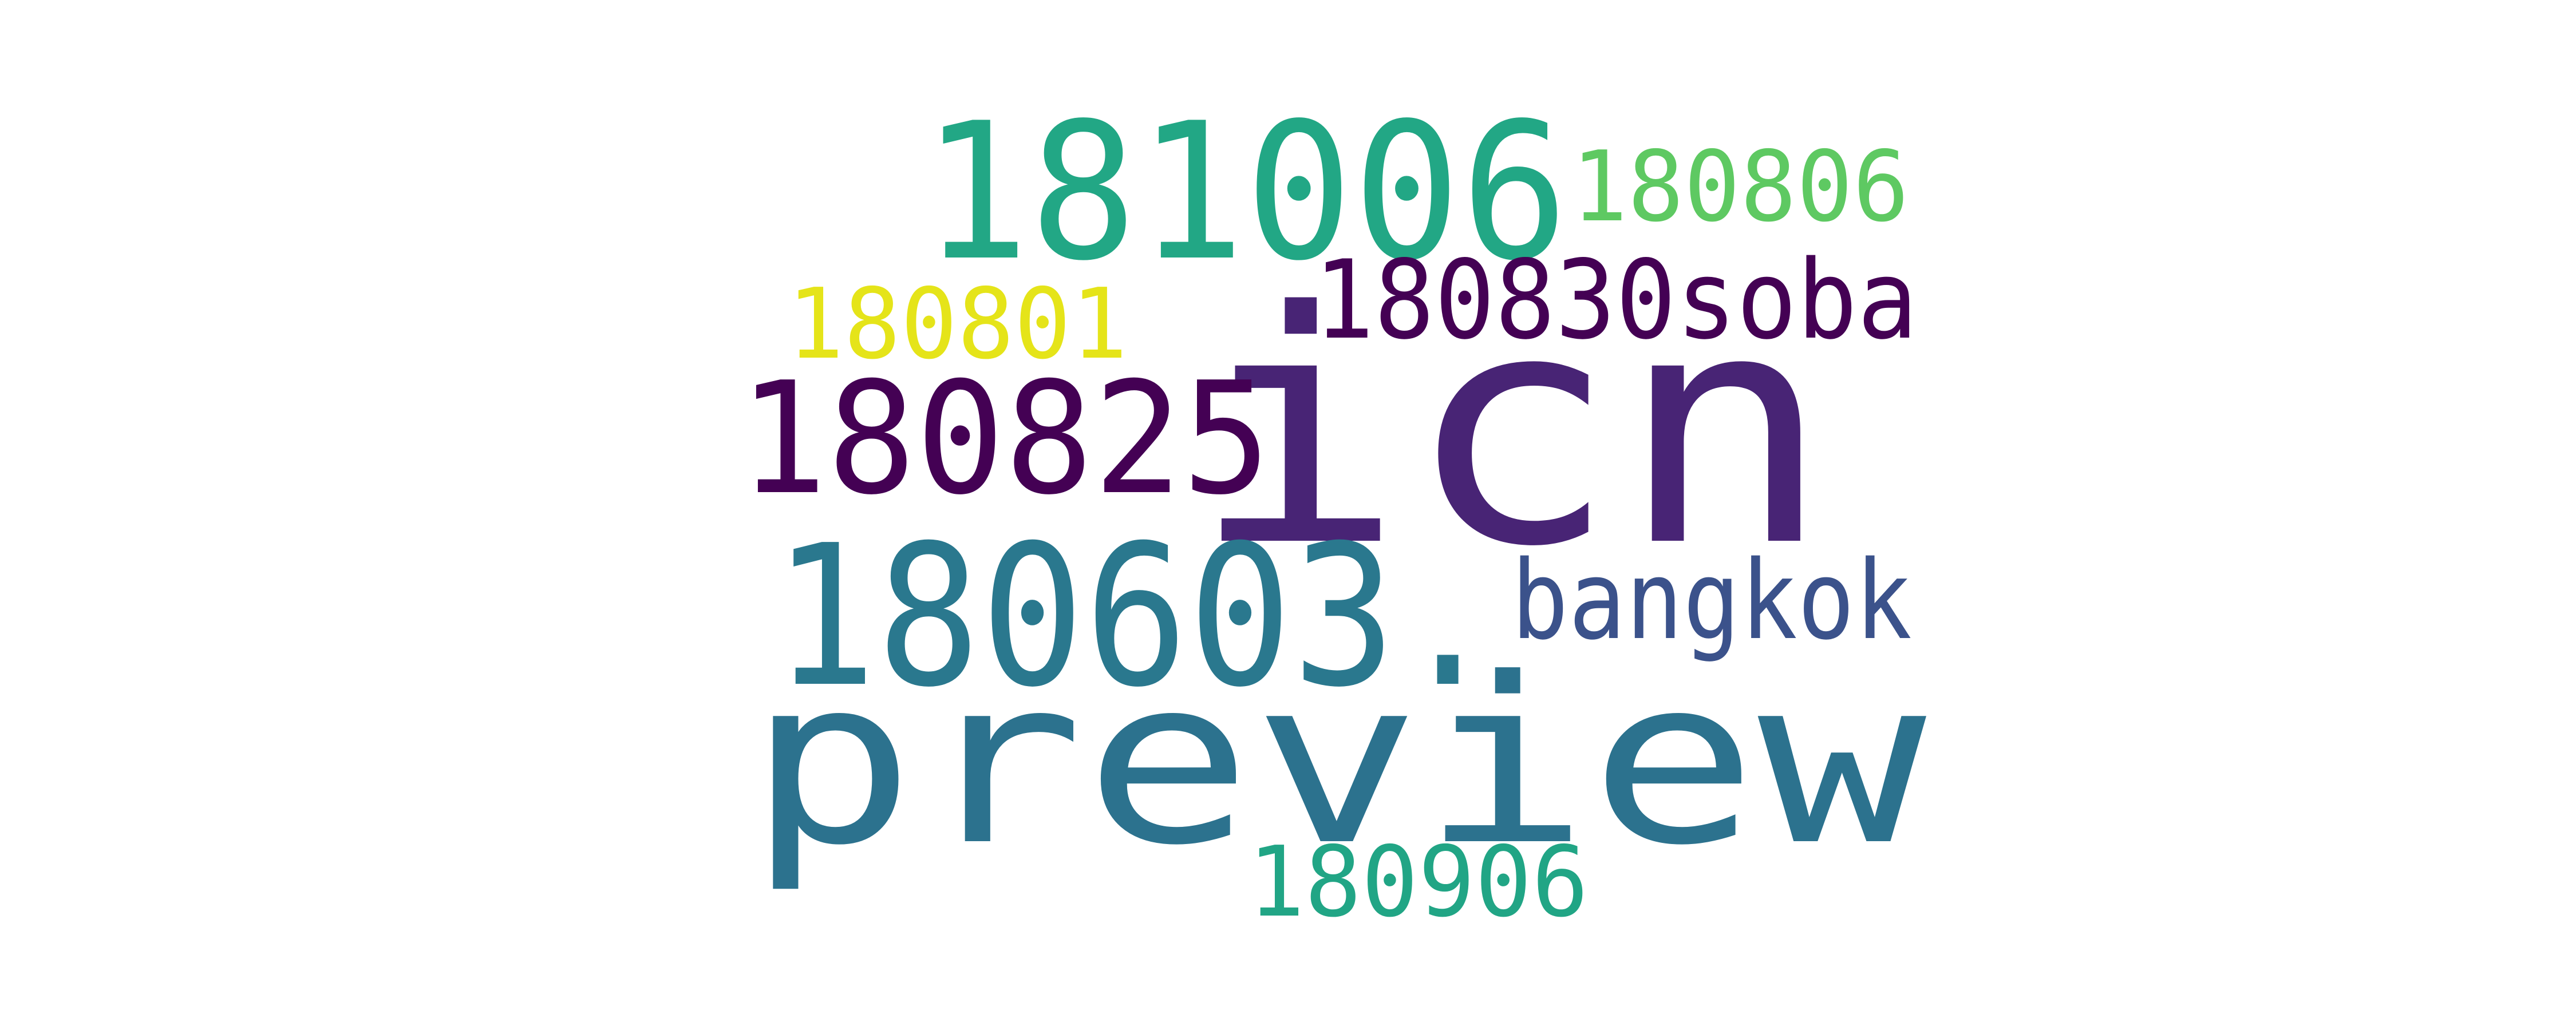 The height and width of the screenshot is (1030, 2576). What do you see at coordinates (1616, 300) in the screenshot?
I see `word-180830soba: 180830soba` at bounding box center [1616, 300].